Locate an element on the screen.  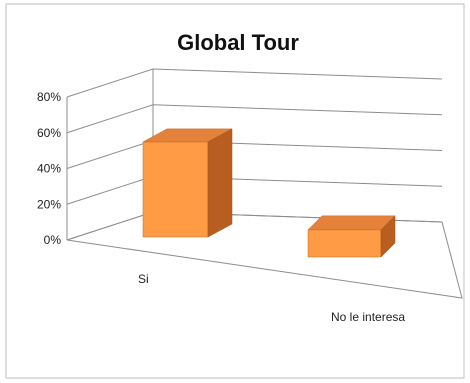
category-label: No le interesa is located at coordinates (368, 317).